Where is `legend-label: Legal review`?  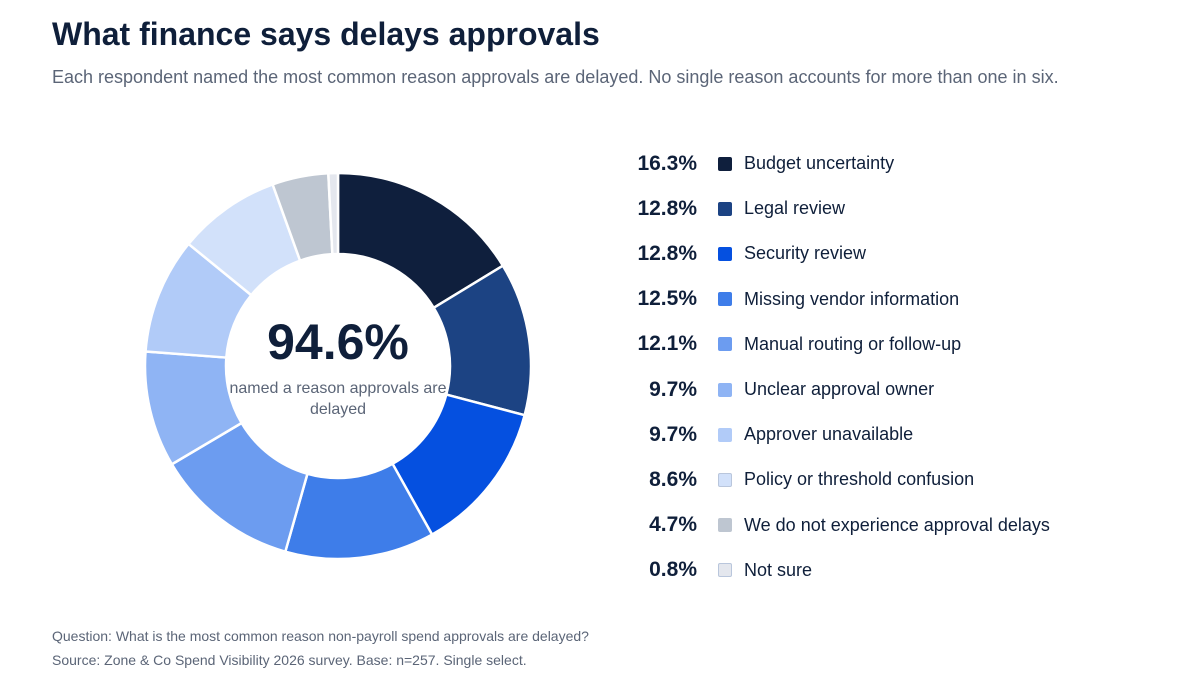
legend-label: Legal review is located at coordinates (795, 208).